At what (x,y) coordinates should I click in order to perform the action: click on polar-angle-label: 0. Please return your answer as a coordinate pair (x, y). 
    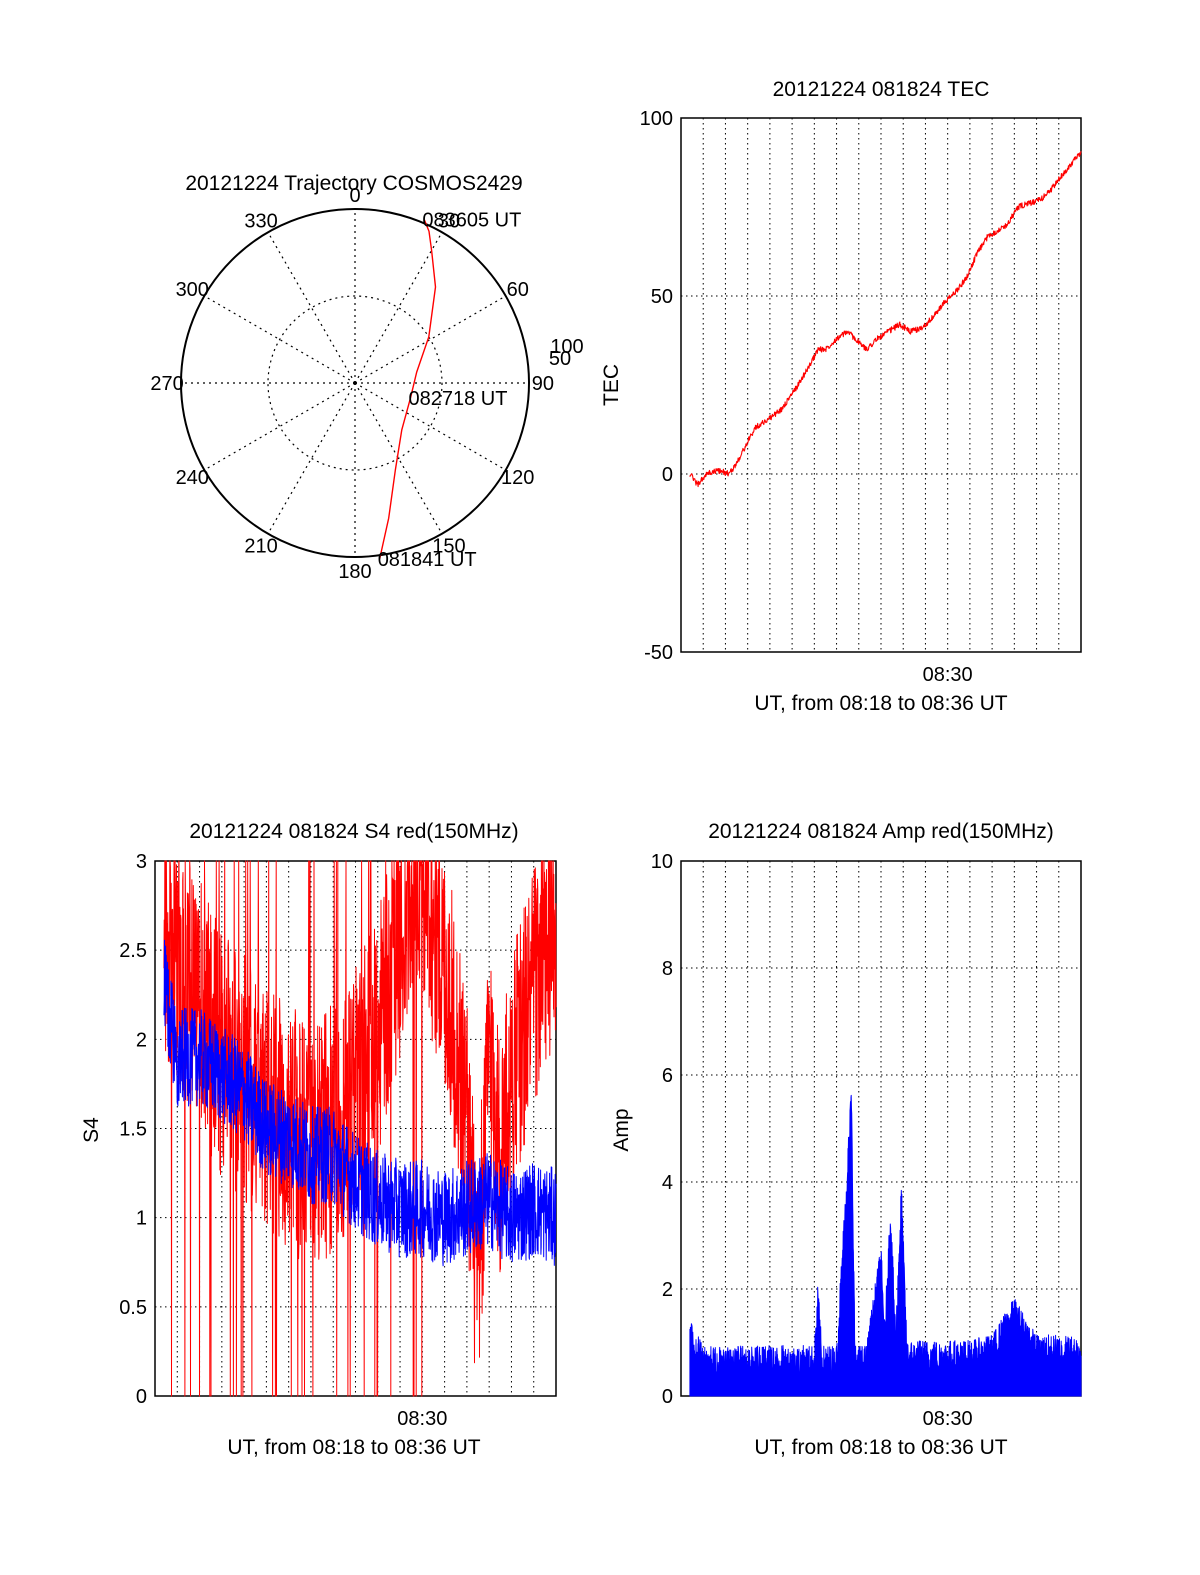
    Looking at the image, I should click on (354, 196).